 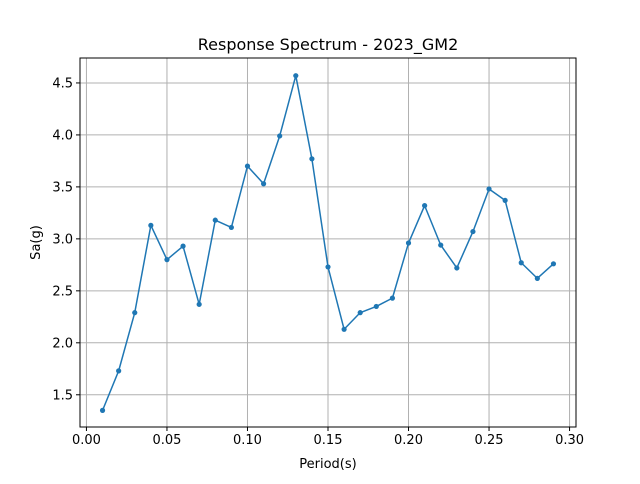 I want to click on y-tick-label: 3.0, so click(x=62, y=239).